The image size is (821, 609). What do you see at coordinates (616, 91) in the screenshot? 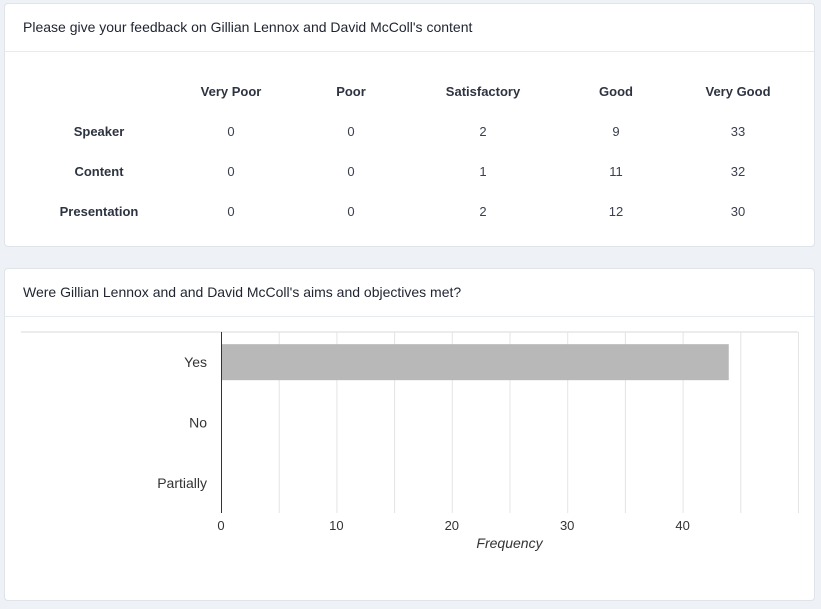
I see `column-header-good: Good` at bounding box center [616, 91].